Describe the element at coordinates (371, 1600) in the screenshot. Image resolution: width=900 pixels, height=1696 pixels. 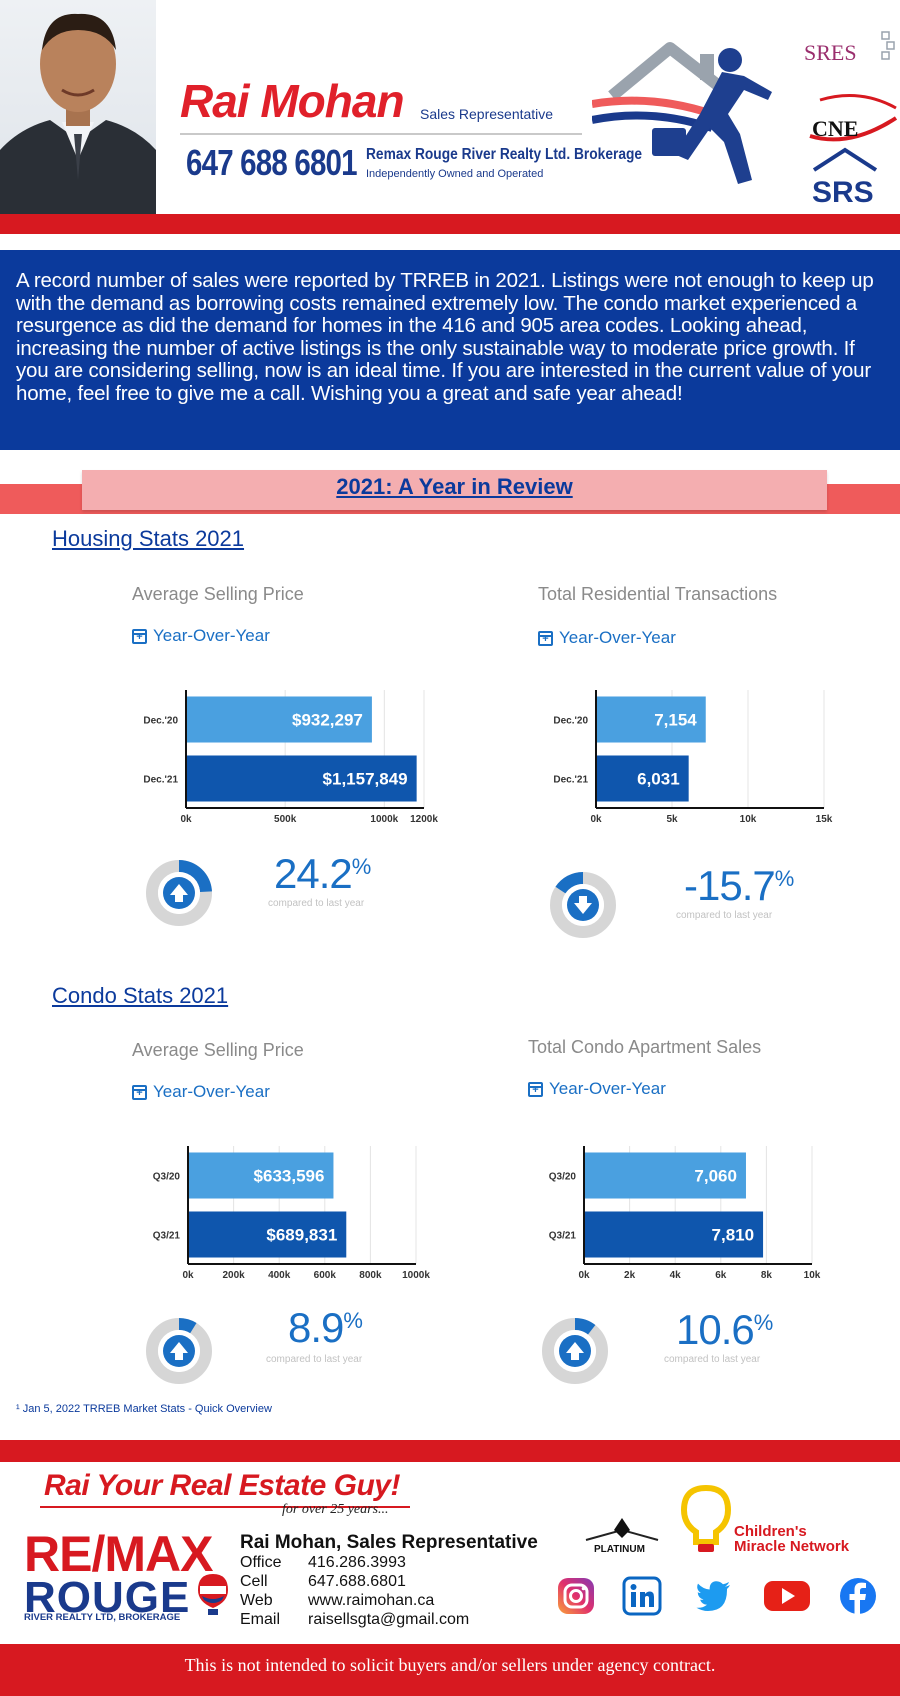
I see `contact-value: www.raimohan.ca` at that location.